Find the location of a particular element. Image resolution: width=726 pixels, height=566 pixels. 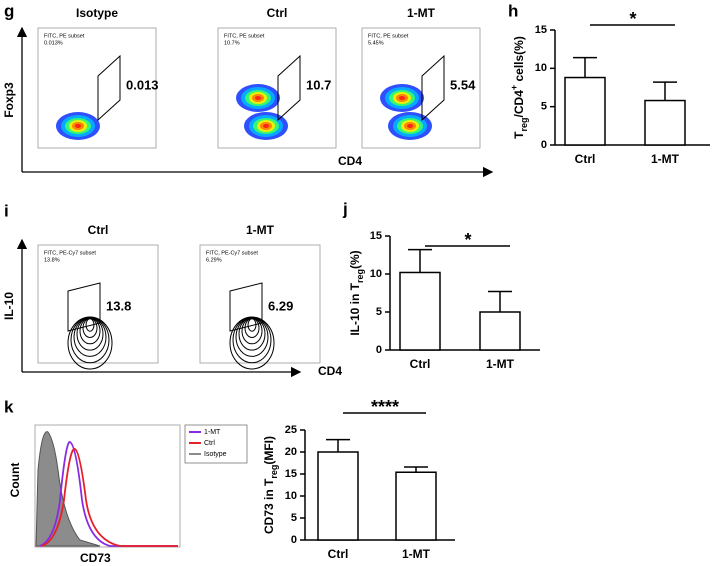

y-axis-label-part: (MFI) is located at coordinates (269, 450).